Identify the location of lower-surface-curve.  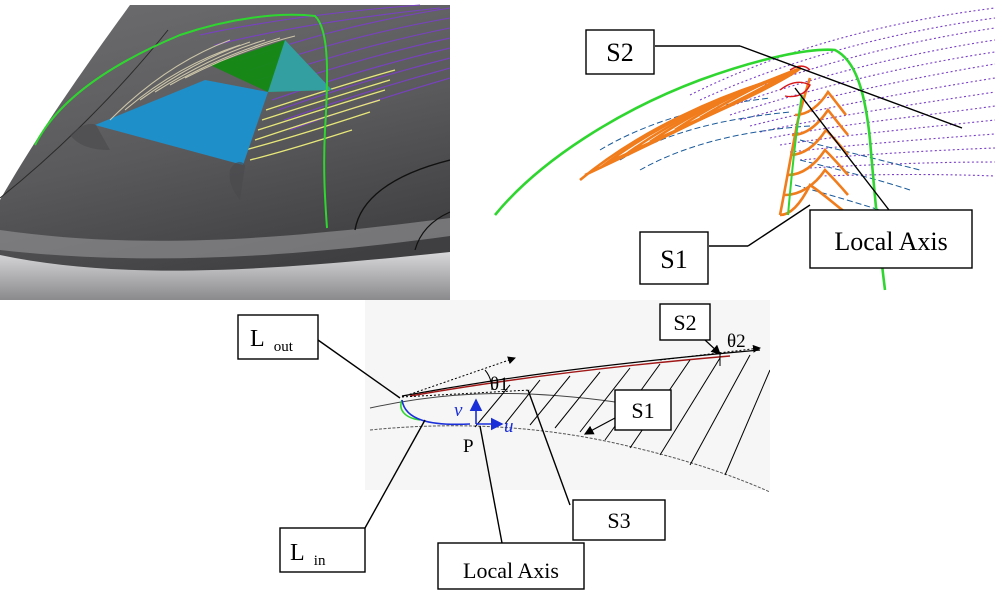
(569, 459).